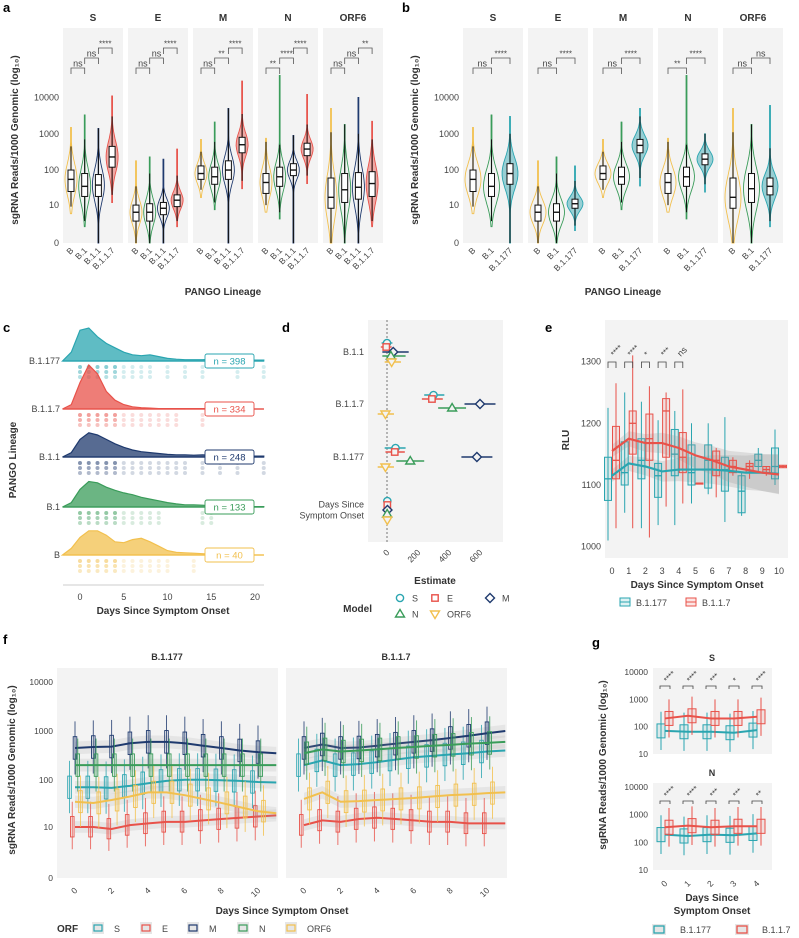 This screenshot has height=938, width=799. Describe the element at coordinates (450, 599) in the screenshot. I see `legend-label: E` at that location.